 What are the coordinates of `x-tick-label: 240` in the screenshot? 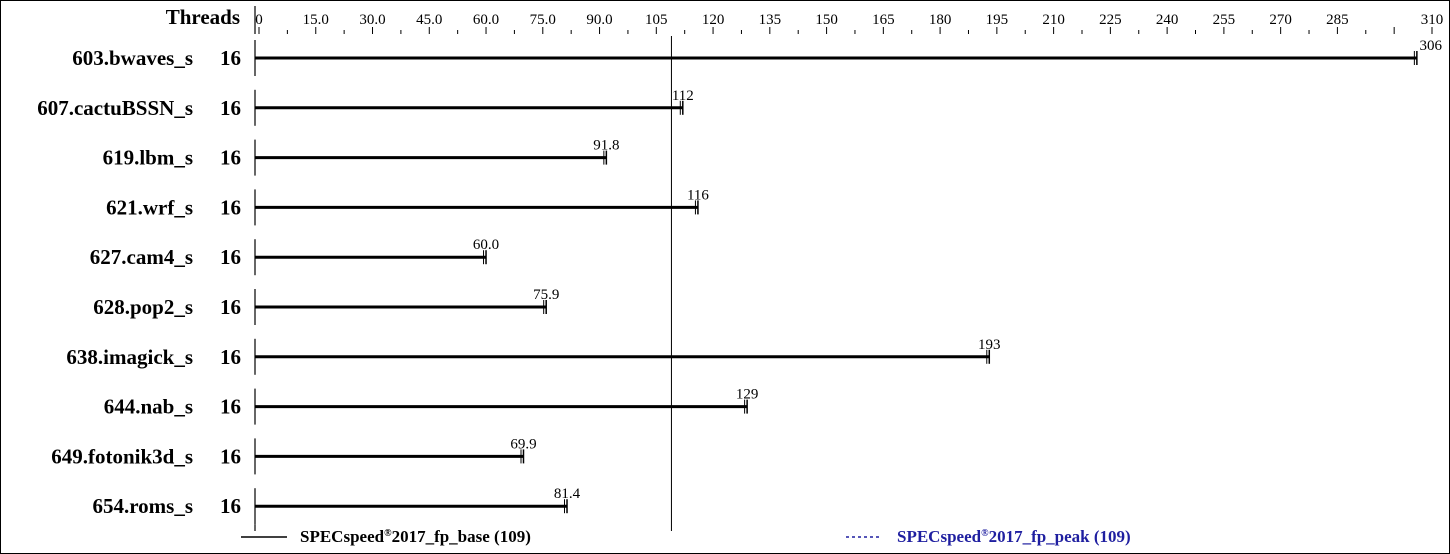 It's located at (1167, 20).